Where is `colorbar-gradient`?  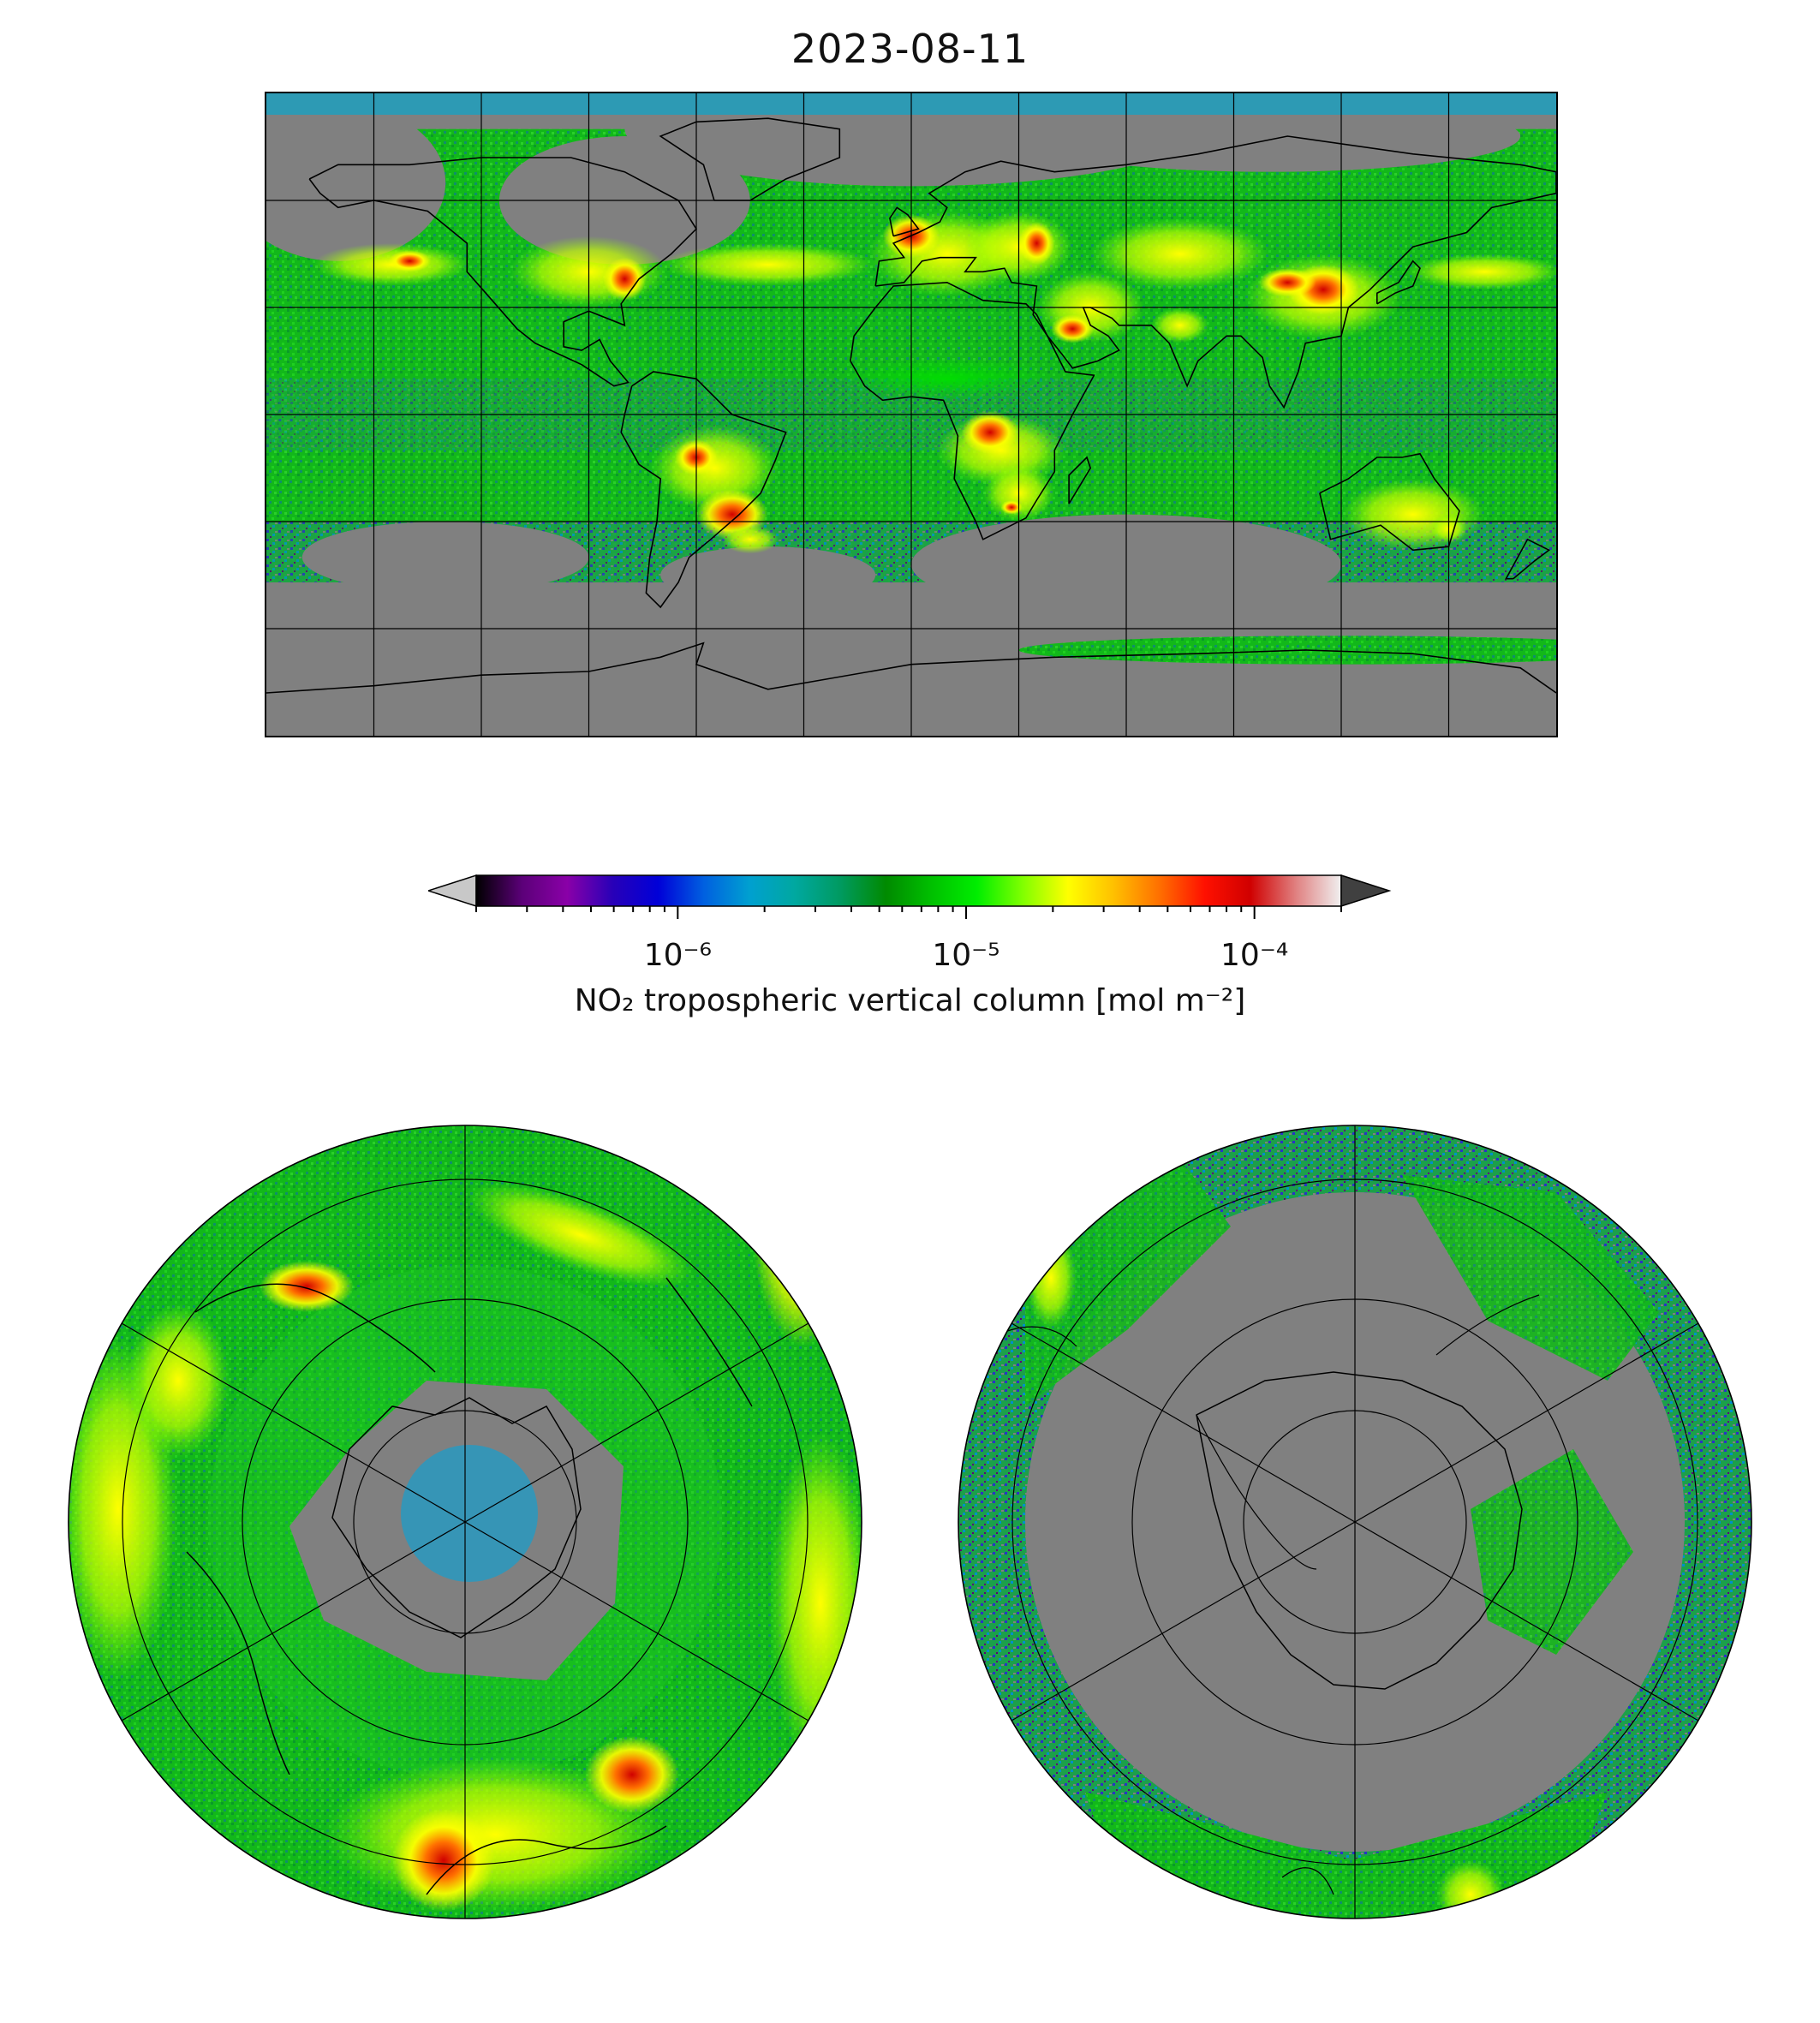
colorbar-gradient is located at coordinates (908, 891).